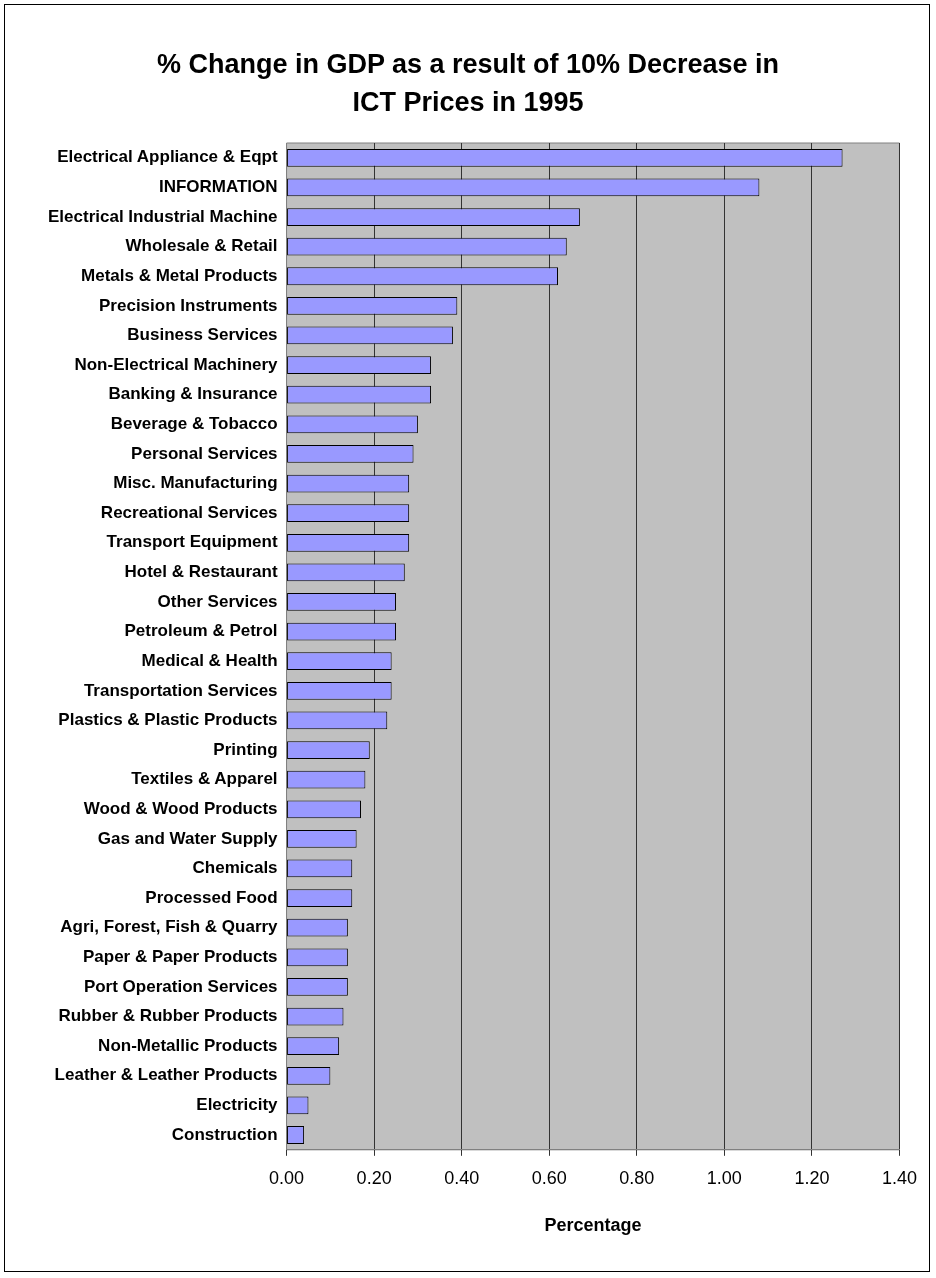 The image size is (936, 1278). I want to click on x-tick-label: 0.40, so click(462, 1177).